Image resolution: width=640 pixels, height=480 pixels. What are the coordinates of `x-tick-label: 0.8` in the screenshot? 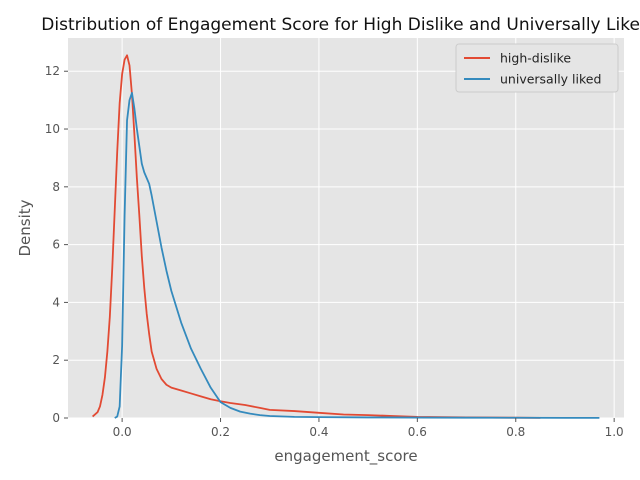 It's located at (515, 432).